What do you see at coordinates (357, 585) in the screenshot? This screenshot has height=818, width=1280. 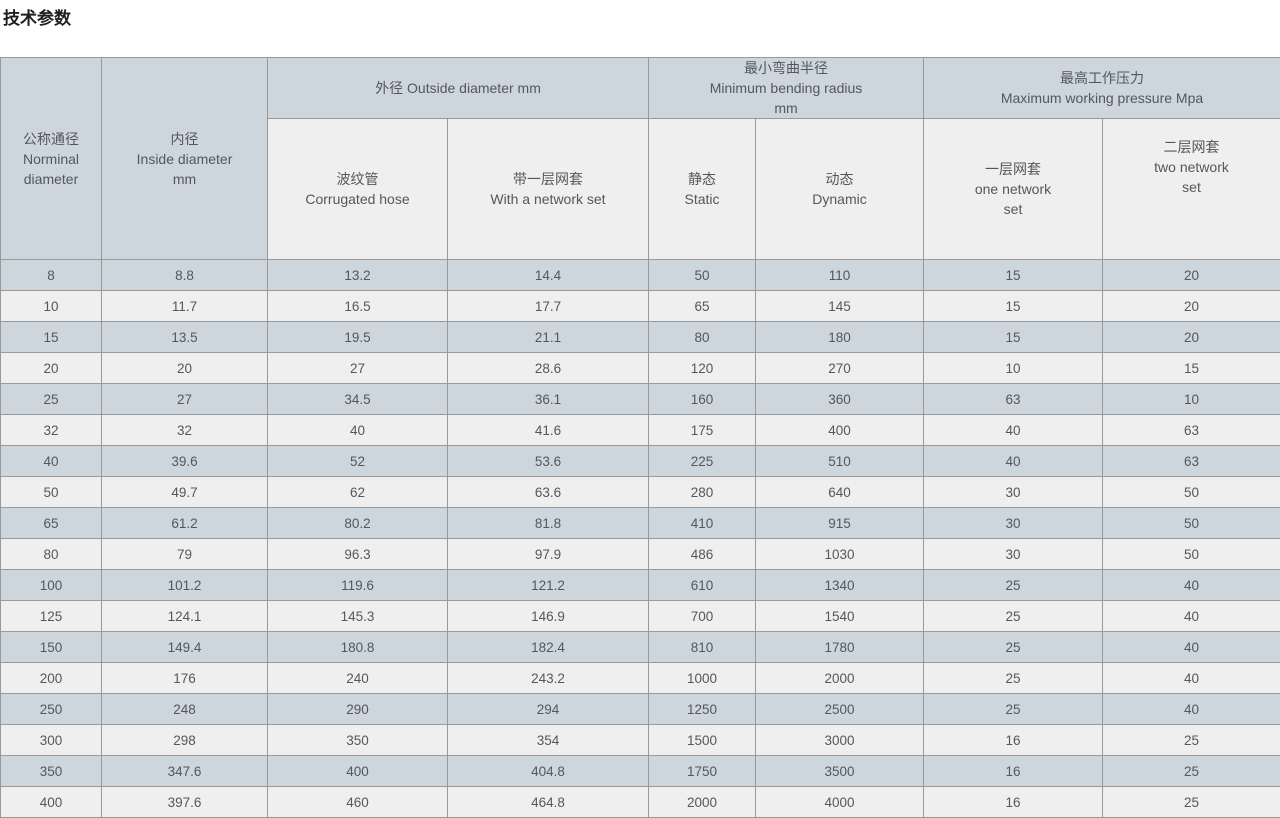 I see `table-cell: 119.6` at bounding box center [357, 585].